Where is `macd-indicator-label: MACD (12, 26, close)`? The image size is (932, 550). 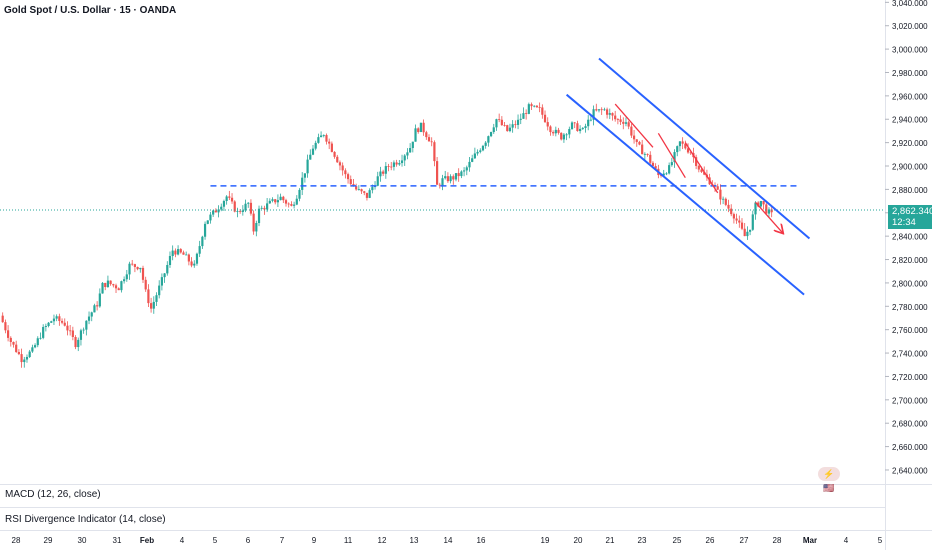 macd-indicator-label: MACD (12, 26, close) is located at coordinates (53, 494).